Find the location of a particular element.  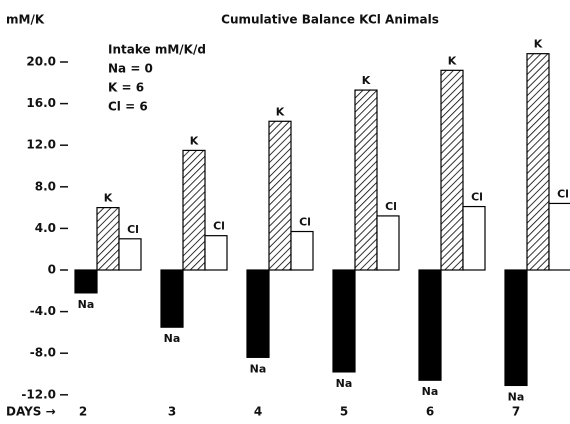

annotation: K = 6 is located at coordinates (126, 88).